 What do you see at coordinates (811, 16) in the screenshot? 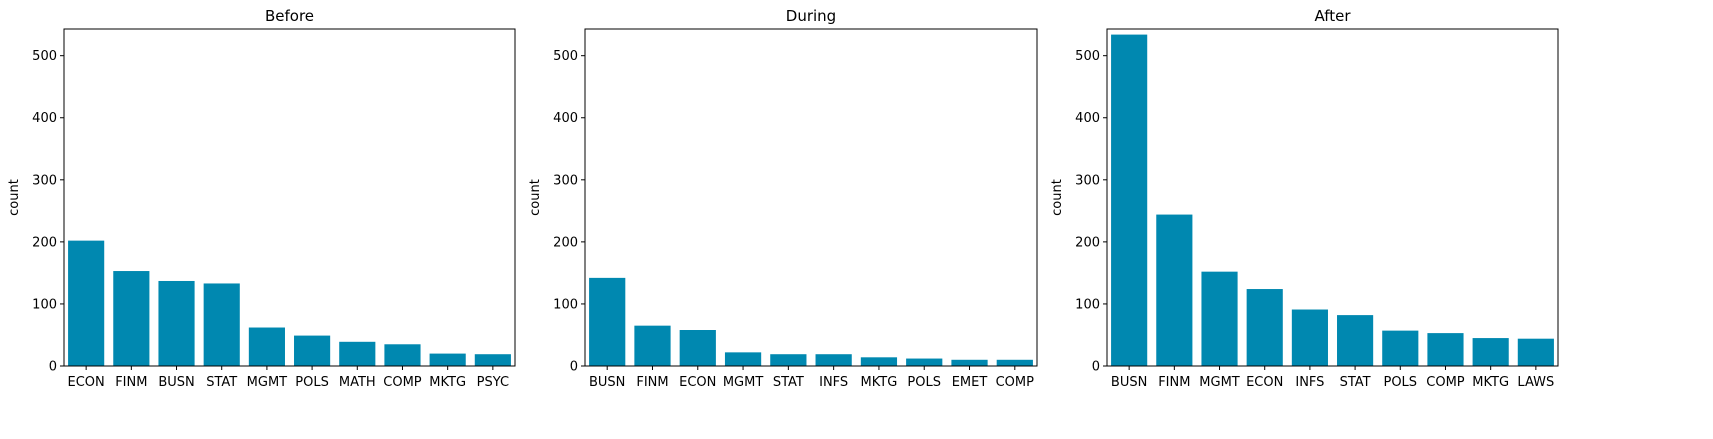
I see `chart-title: During` at bounding box center [811, 16].